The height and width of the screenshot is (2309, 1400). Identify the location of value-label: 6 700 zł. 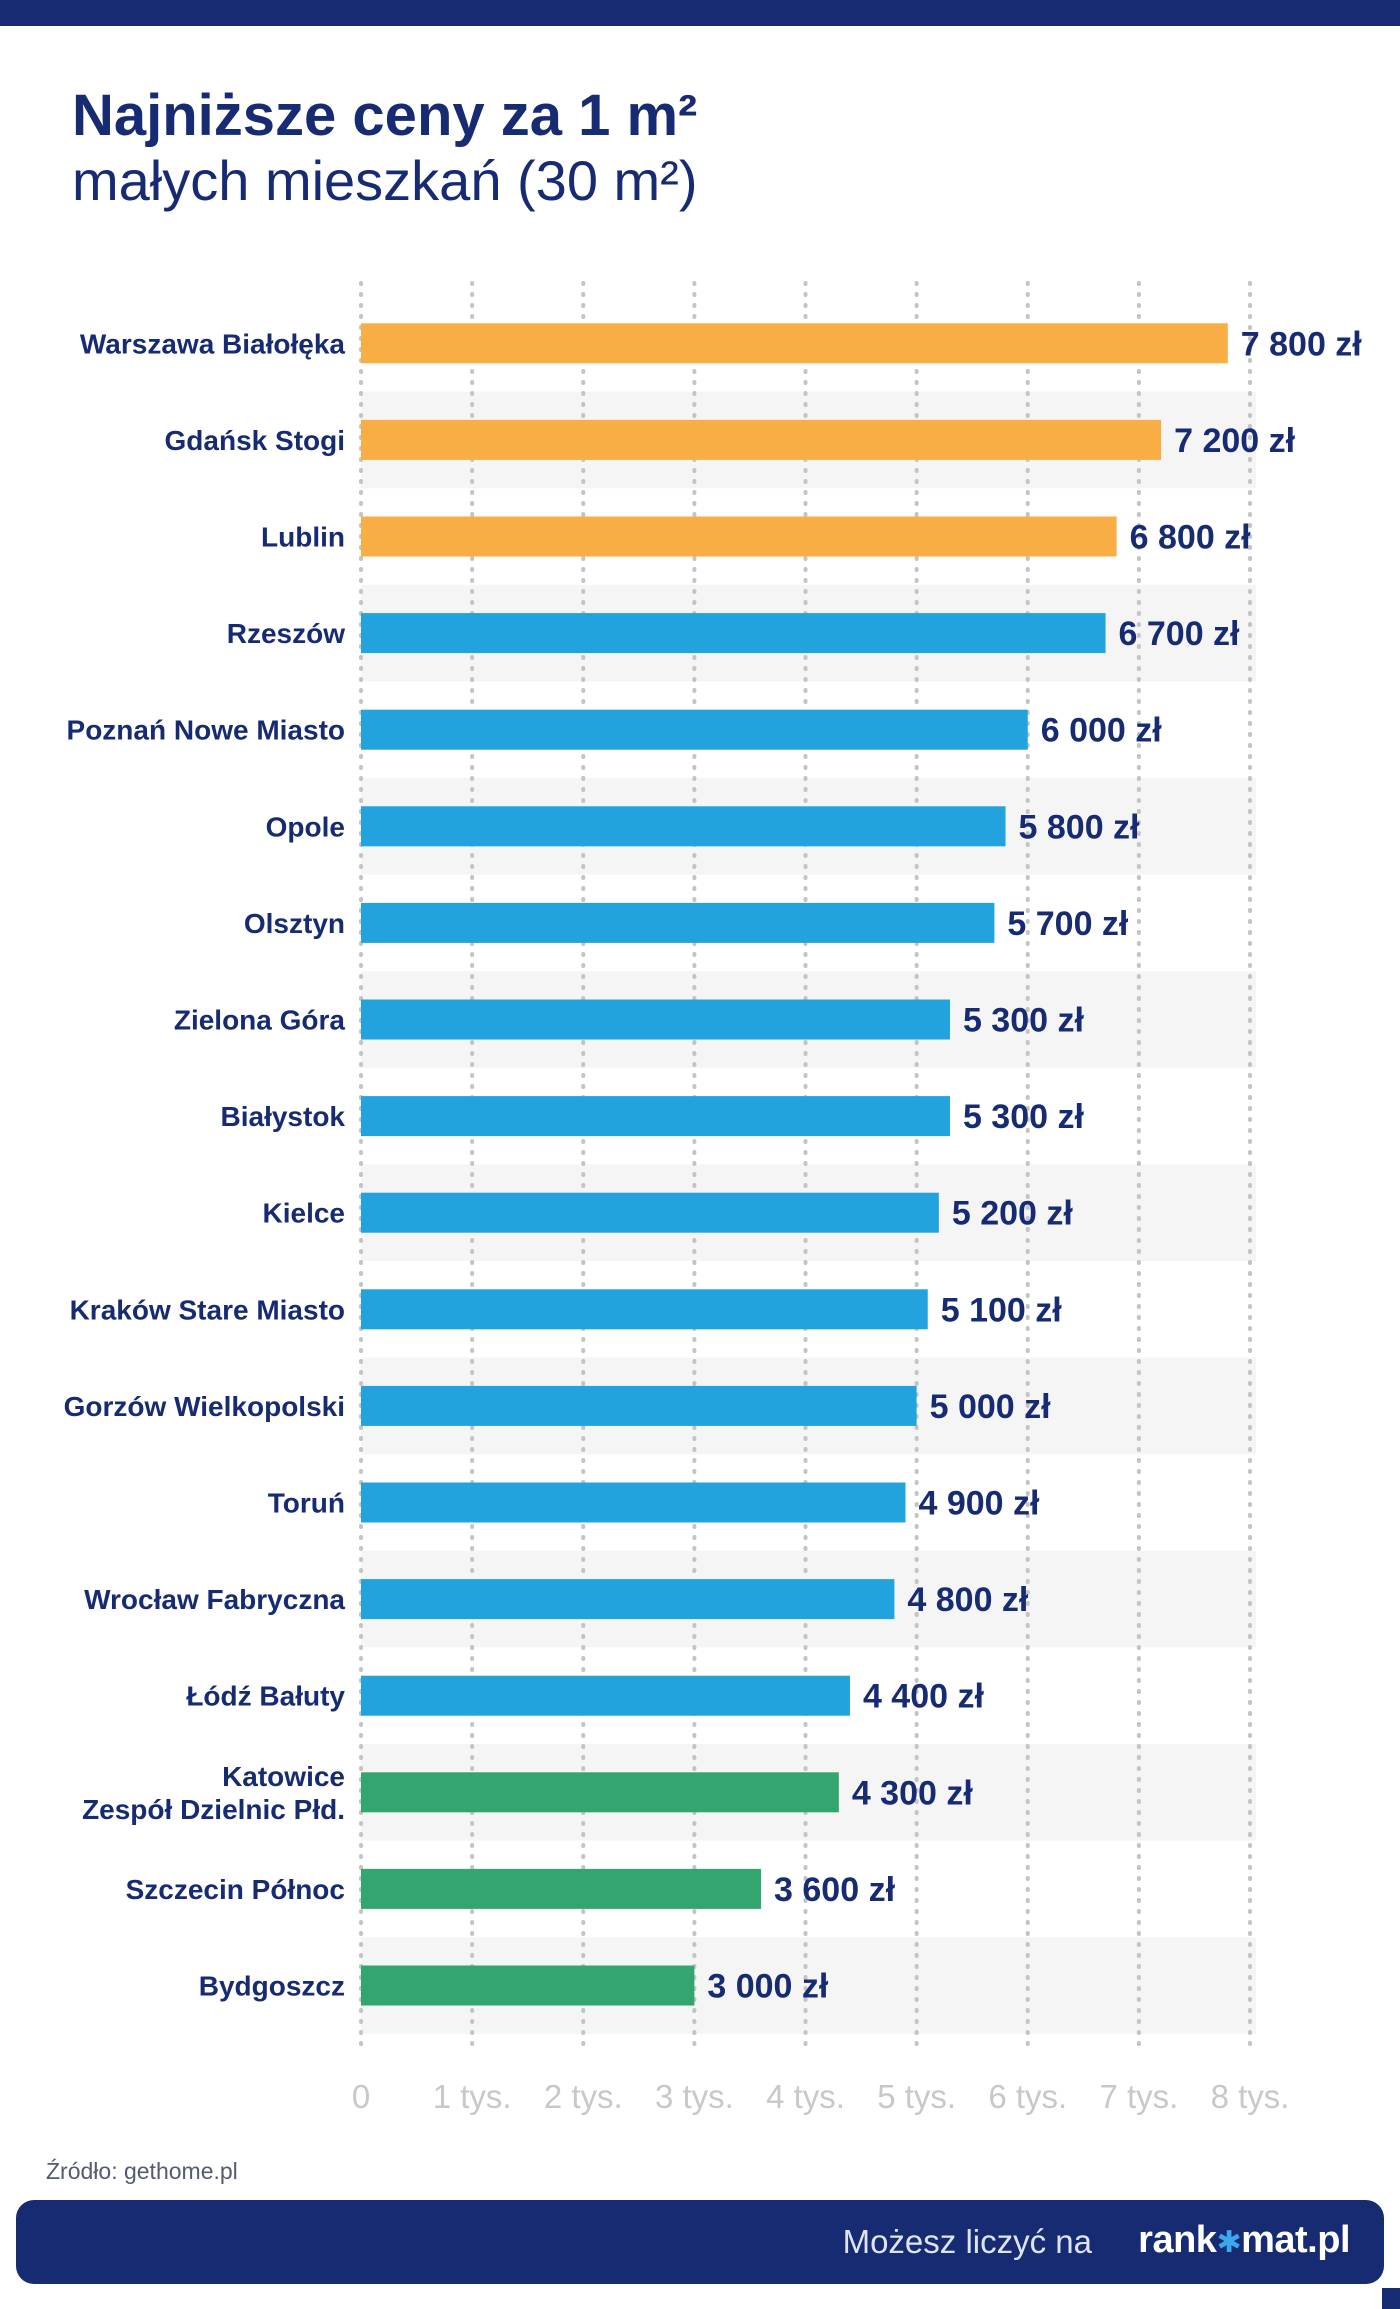
(1180, 634).